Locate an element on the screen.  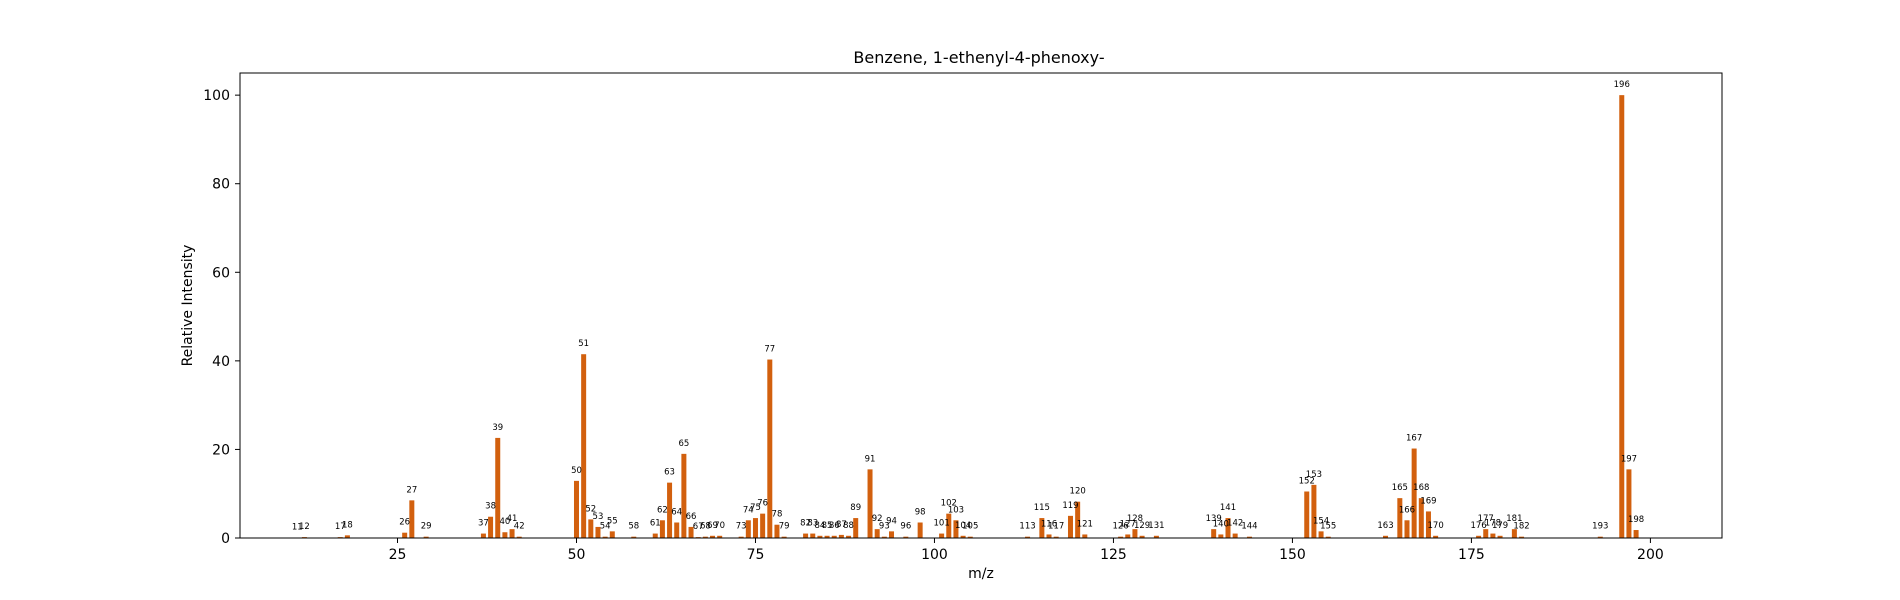
peak-label-68: 68 is located at coordinates (705, 527).